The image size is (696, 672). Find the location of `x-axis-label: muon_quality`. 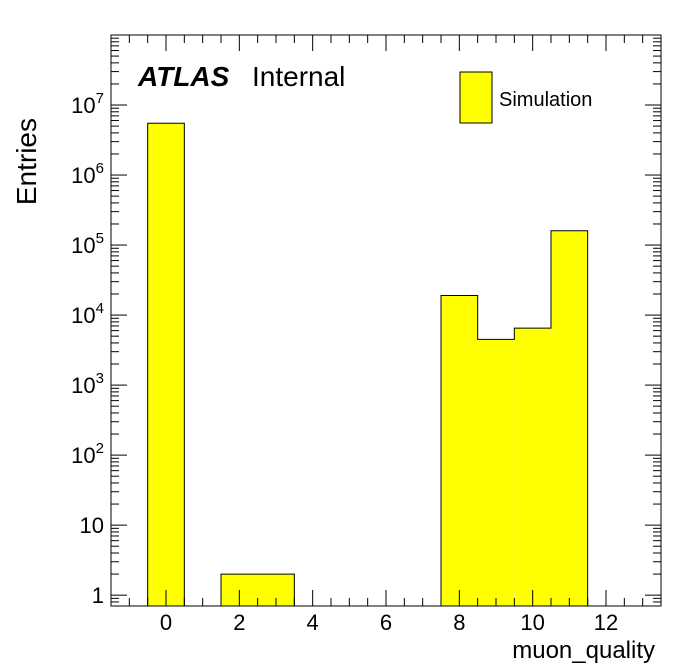

x-axis-label: muon_quality is located at coordinates (583, 650).